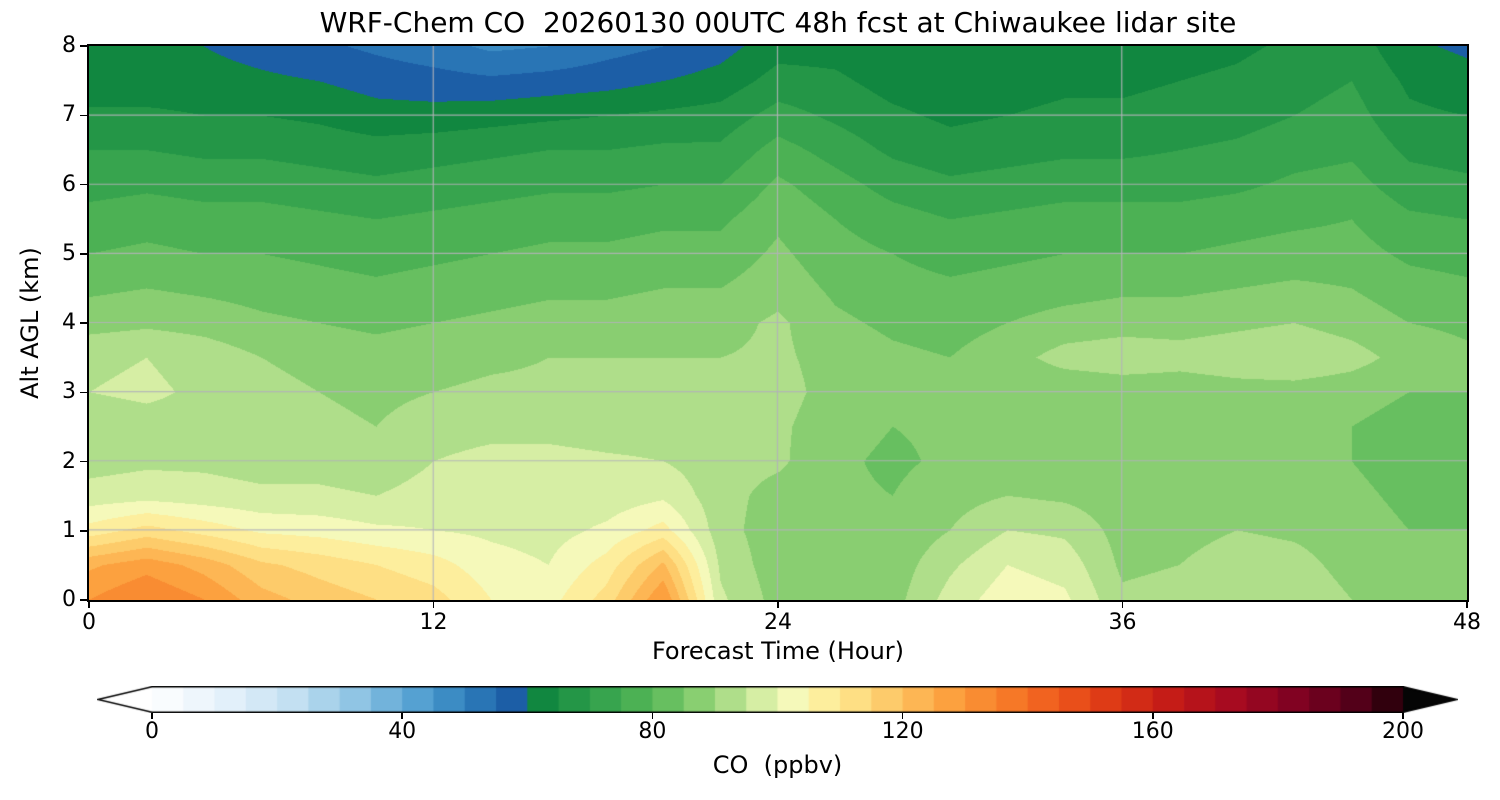 The image size is (1500, 800). I want to click on x-tick-label: 48, so click(1467, 622).